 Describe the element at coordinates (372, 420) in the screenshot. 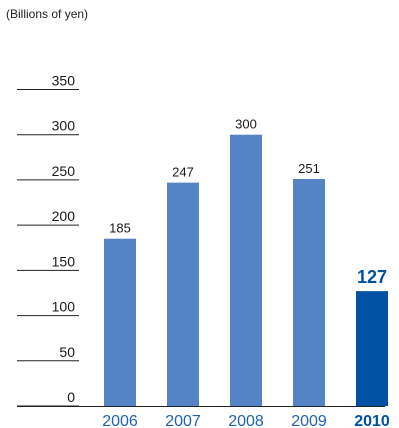

I see `category-label-2010: 2010` at that location.